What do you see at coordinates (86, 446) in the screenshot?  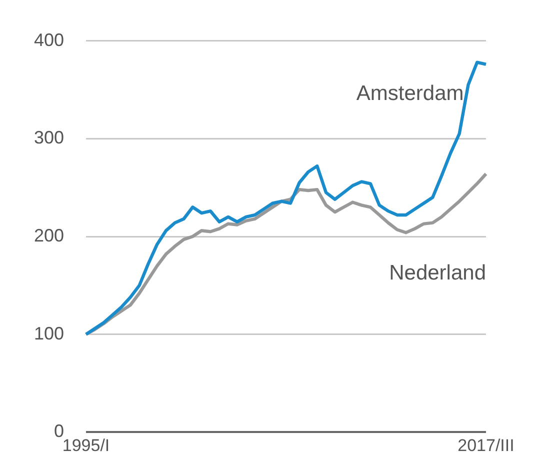 I see `x-tick-label: 1995/I` at bounding box center [86, 446].